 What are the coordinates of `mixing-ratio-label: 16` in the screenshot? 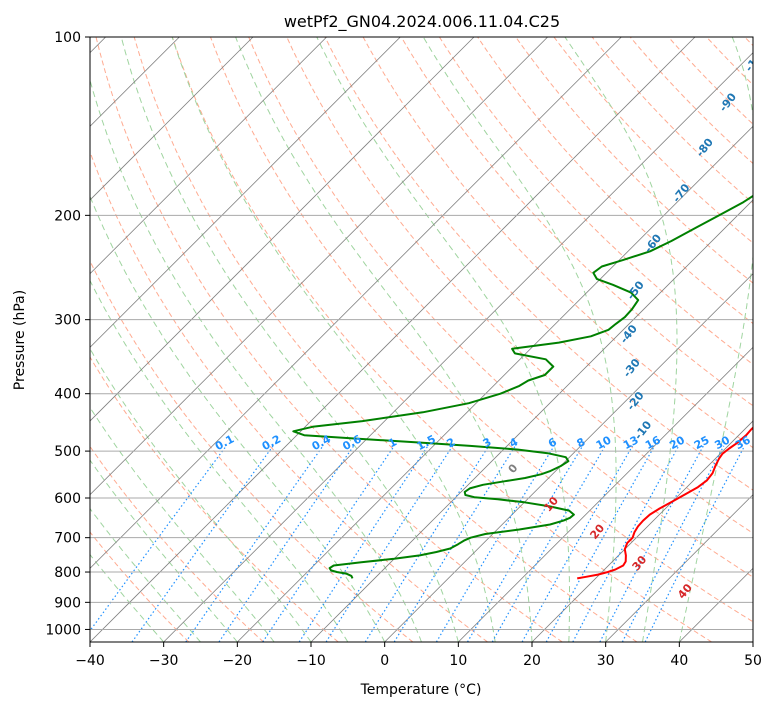 It's located at (653, 442).